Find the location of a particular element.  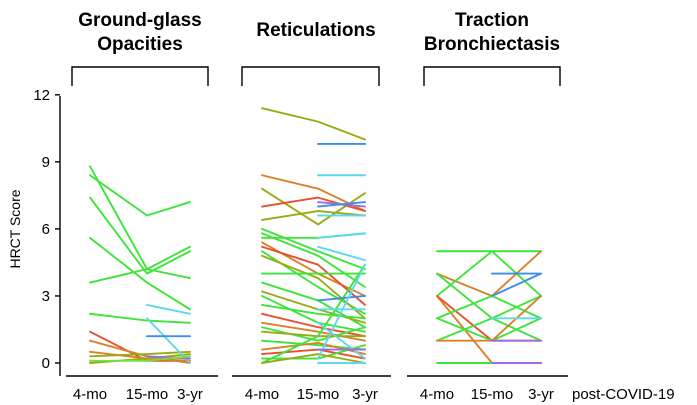

y-axis-ticks: 0 3 6 9 12 is located at coordinates (46, 229).